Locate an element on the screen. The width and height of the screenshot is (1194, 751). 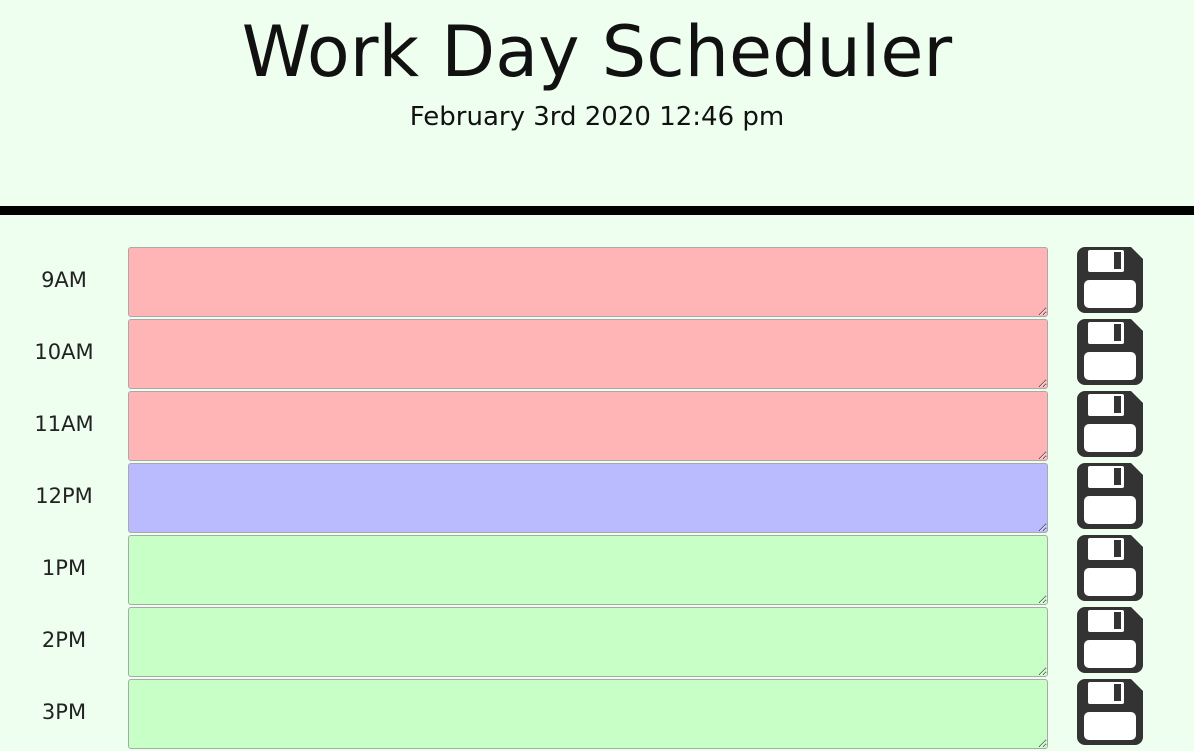
time-block-row: 1PM is located at coordinates (597, 571).